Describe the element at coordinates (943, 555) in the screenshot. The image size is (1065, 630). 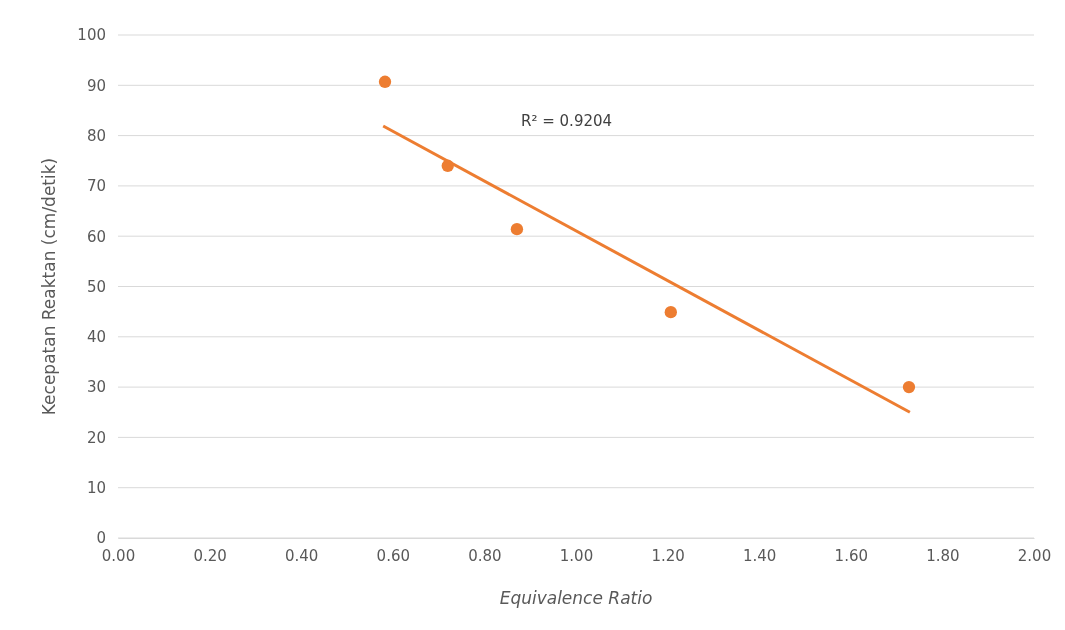
I see `x-tick-label: 1.80` at that location.